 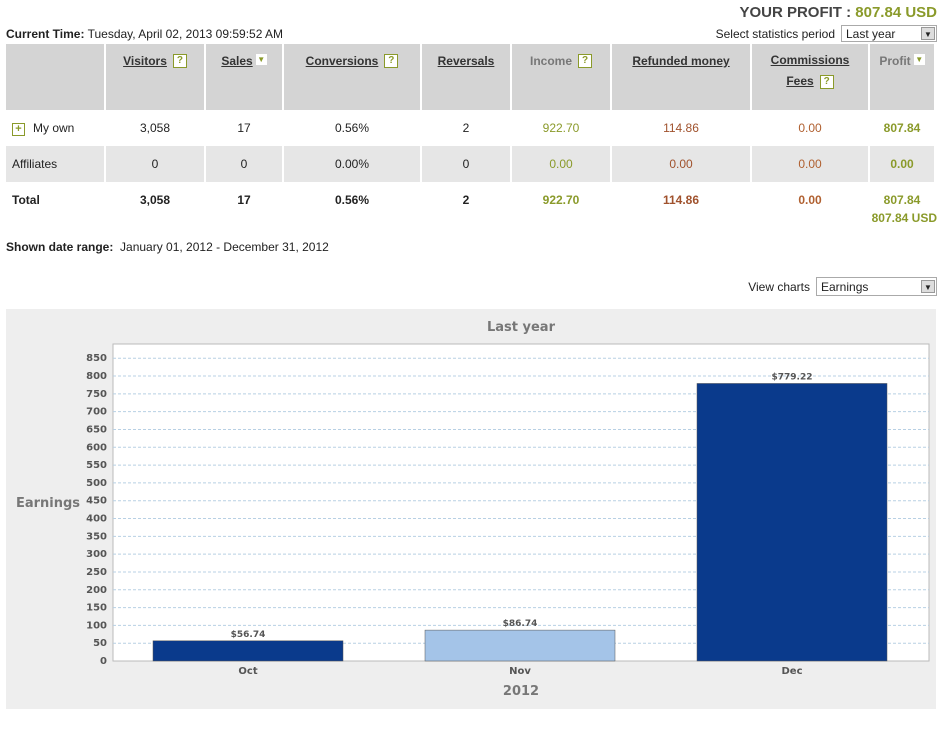 What do you see at coordinates (48, 503) in the screenshot?
I see `y-axis-label: Earnings` at bounding box center [48, 503].